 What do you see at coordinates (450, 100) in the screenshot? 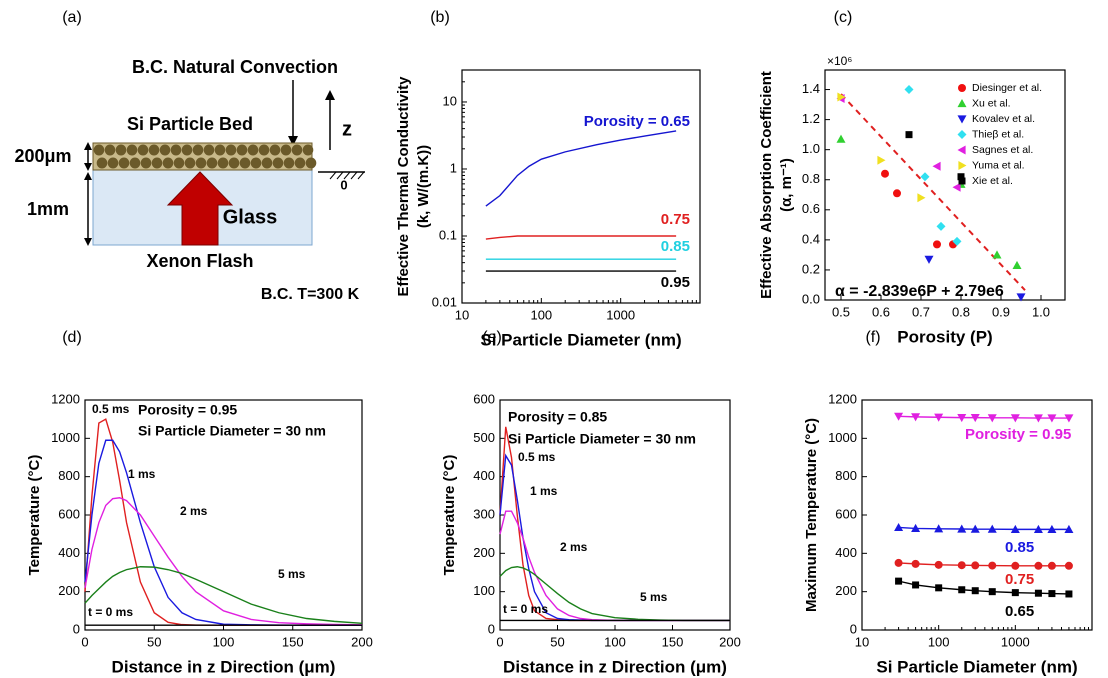
I see `y-tick-label: 10` at bounding box center [450, 100].